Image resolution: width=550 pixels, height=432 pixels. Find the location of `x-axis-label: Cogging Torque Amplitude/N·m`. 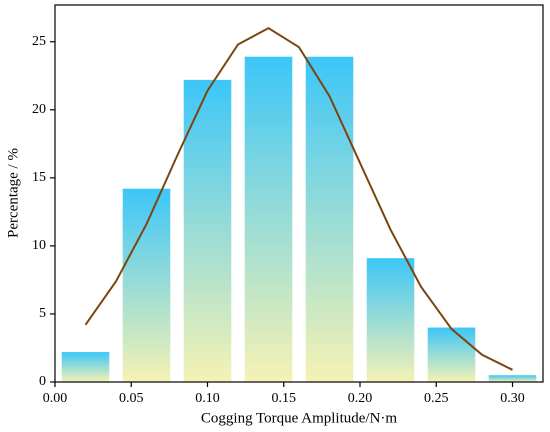

x-axis-label: Cogging Torque Amplitude/N·m is located at coordinates (299, 418).